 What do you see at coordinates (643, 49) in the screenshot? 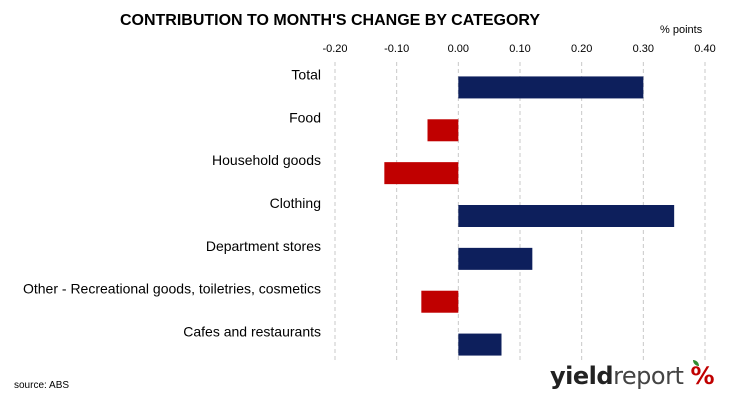
I see `x-tick-label: 0.30` at bounding box center [643, 49].